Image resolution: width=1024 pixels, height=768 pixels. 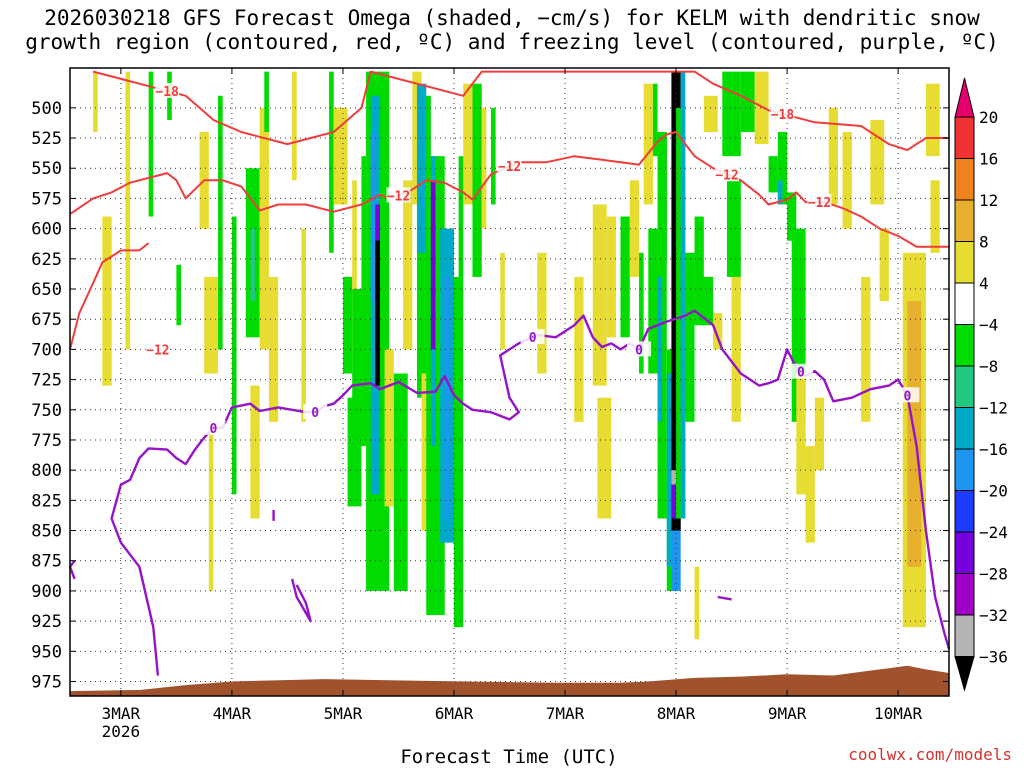 I want to click on colorbar-label: −36, so click(x=993, y=657).